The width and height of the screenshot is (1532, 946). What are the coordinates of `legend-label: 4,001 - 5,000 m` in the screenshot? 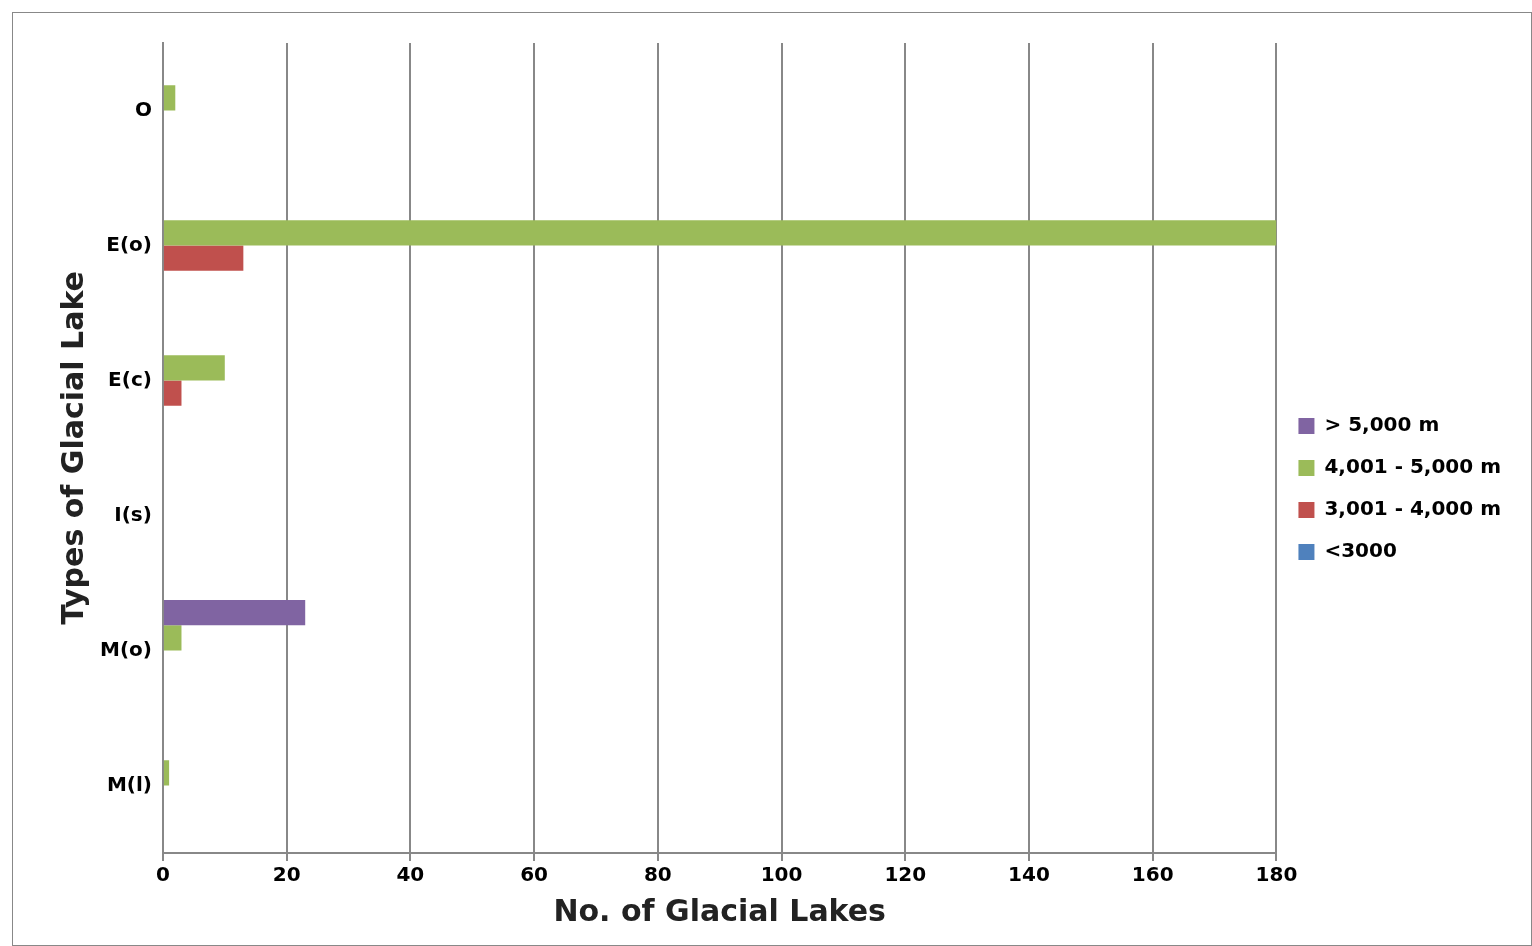 It's located at (1413, 466).